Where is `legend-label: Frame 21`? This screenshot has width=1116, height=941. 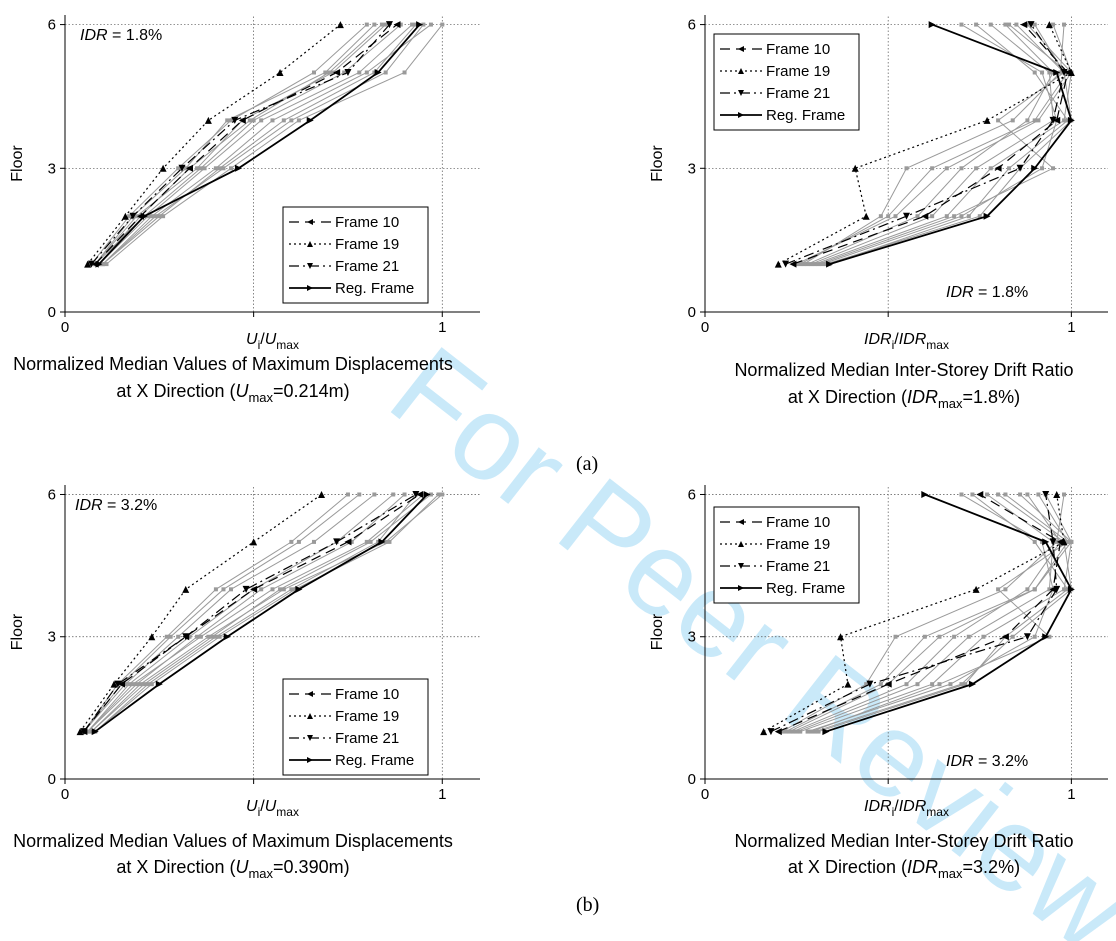
legend-label: Frame 21 is located at coordinates (798, 93).